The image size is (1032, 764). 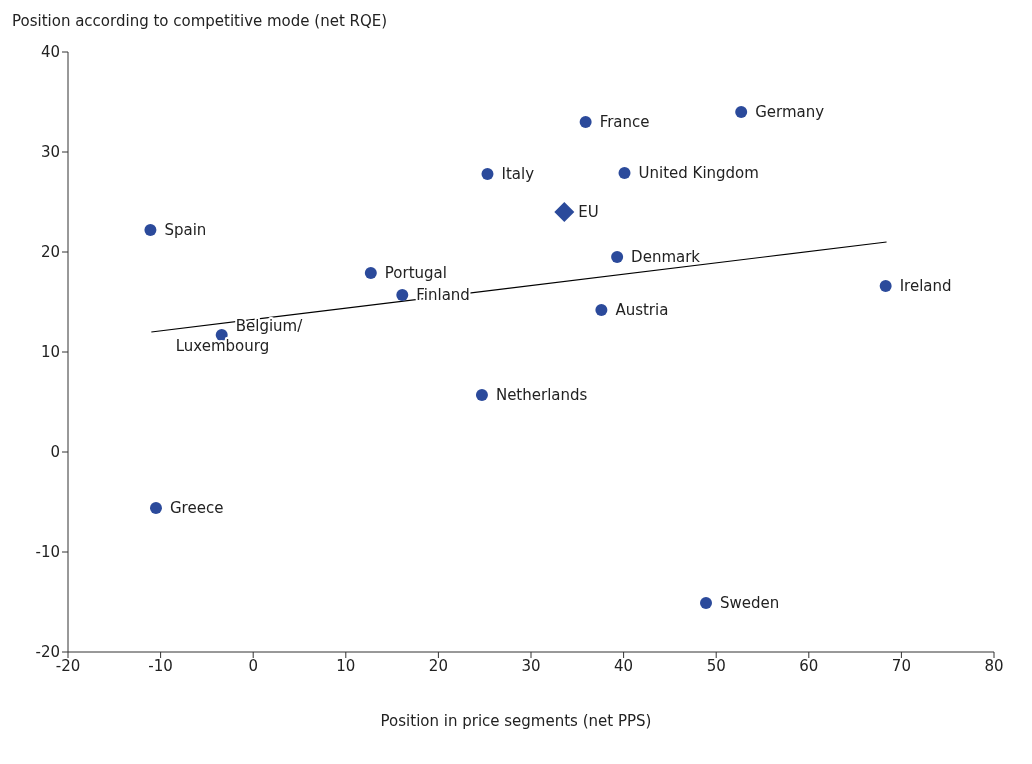 I want to click on y-tick-label: 40, so click(x=50, y=52).